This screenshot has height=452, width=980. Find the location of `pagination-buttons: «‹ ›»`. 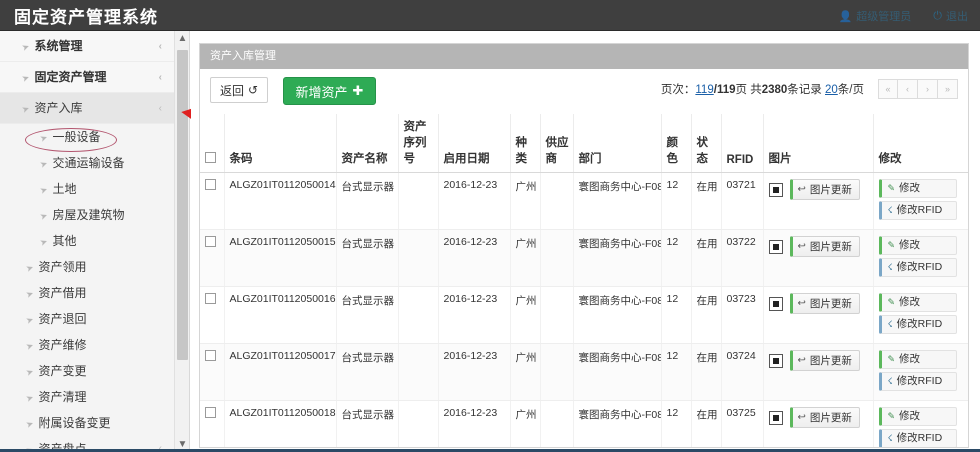

pagination-buttons: «‹ ›» is located at coordinates (918, 89).